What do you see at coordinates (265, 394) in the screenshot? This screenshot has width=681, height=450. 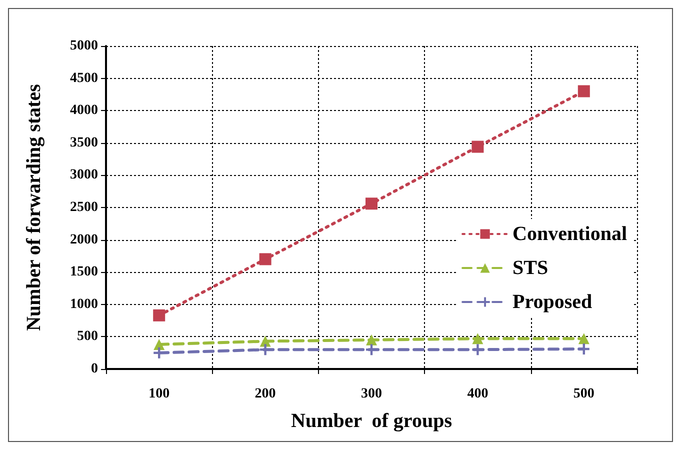 I see `x-tick-label: 200` at bounding box center [265, 394].